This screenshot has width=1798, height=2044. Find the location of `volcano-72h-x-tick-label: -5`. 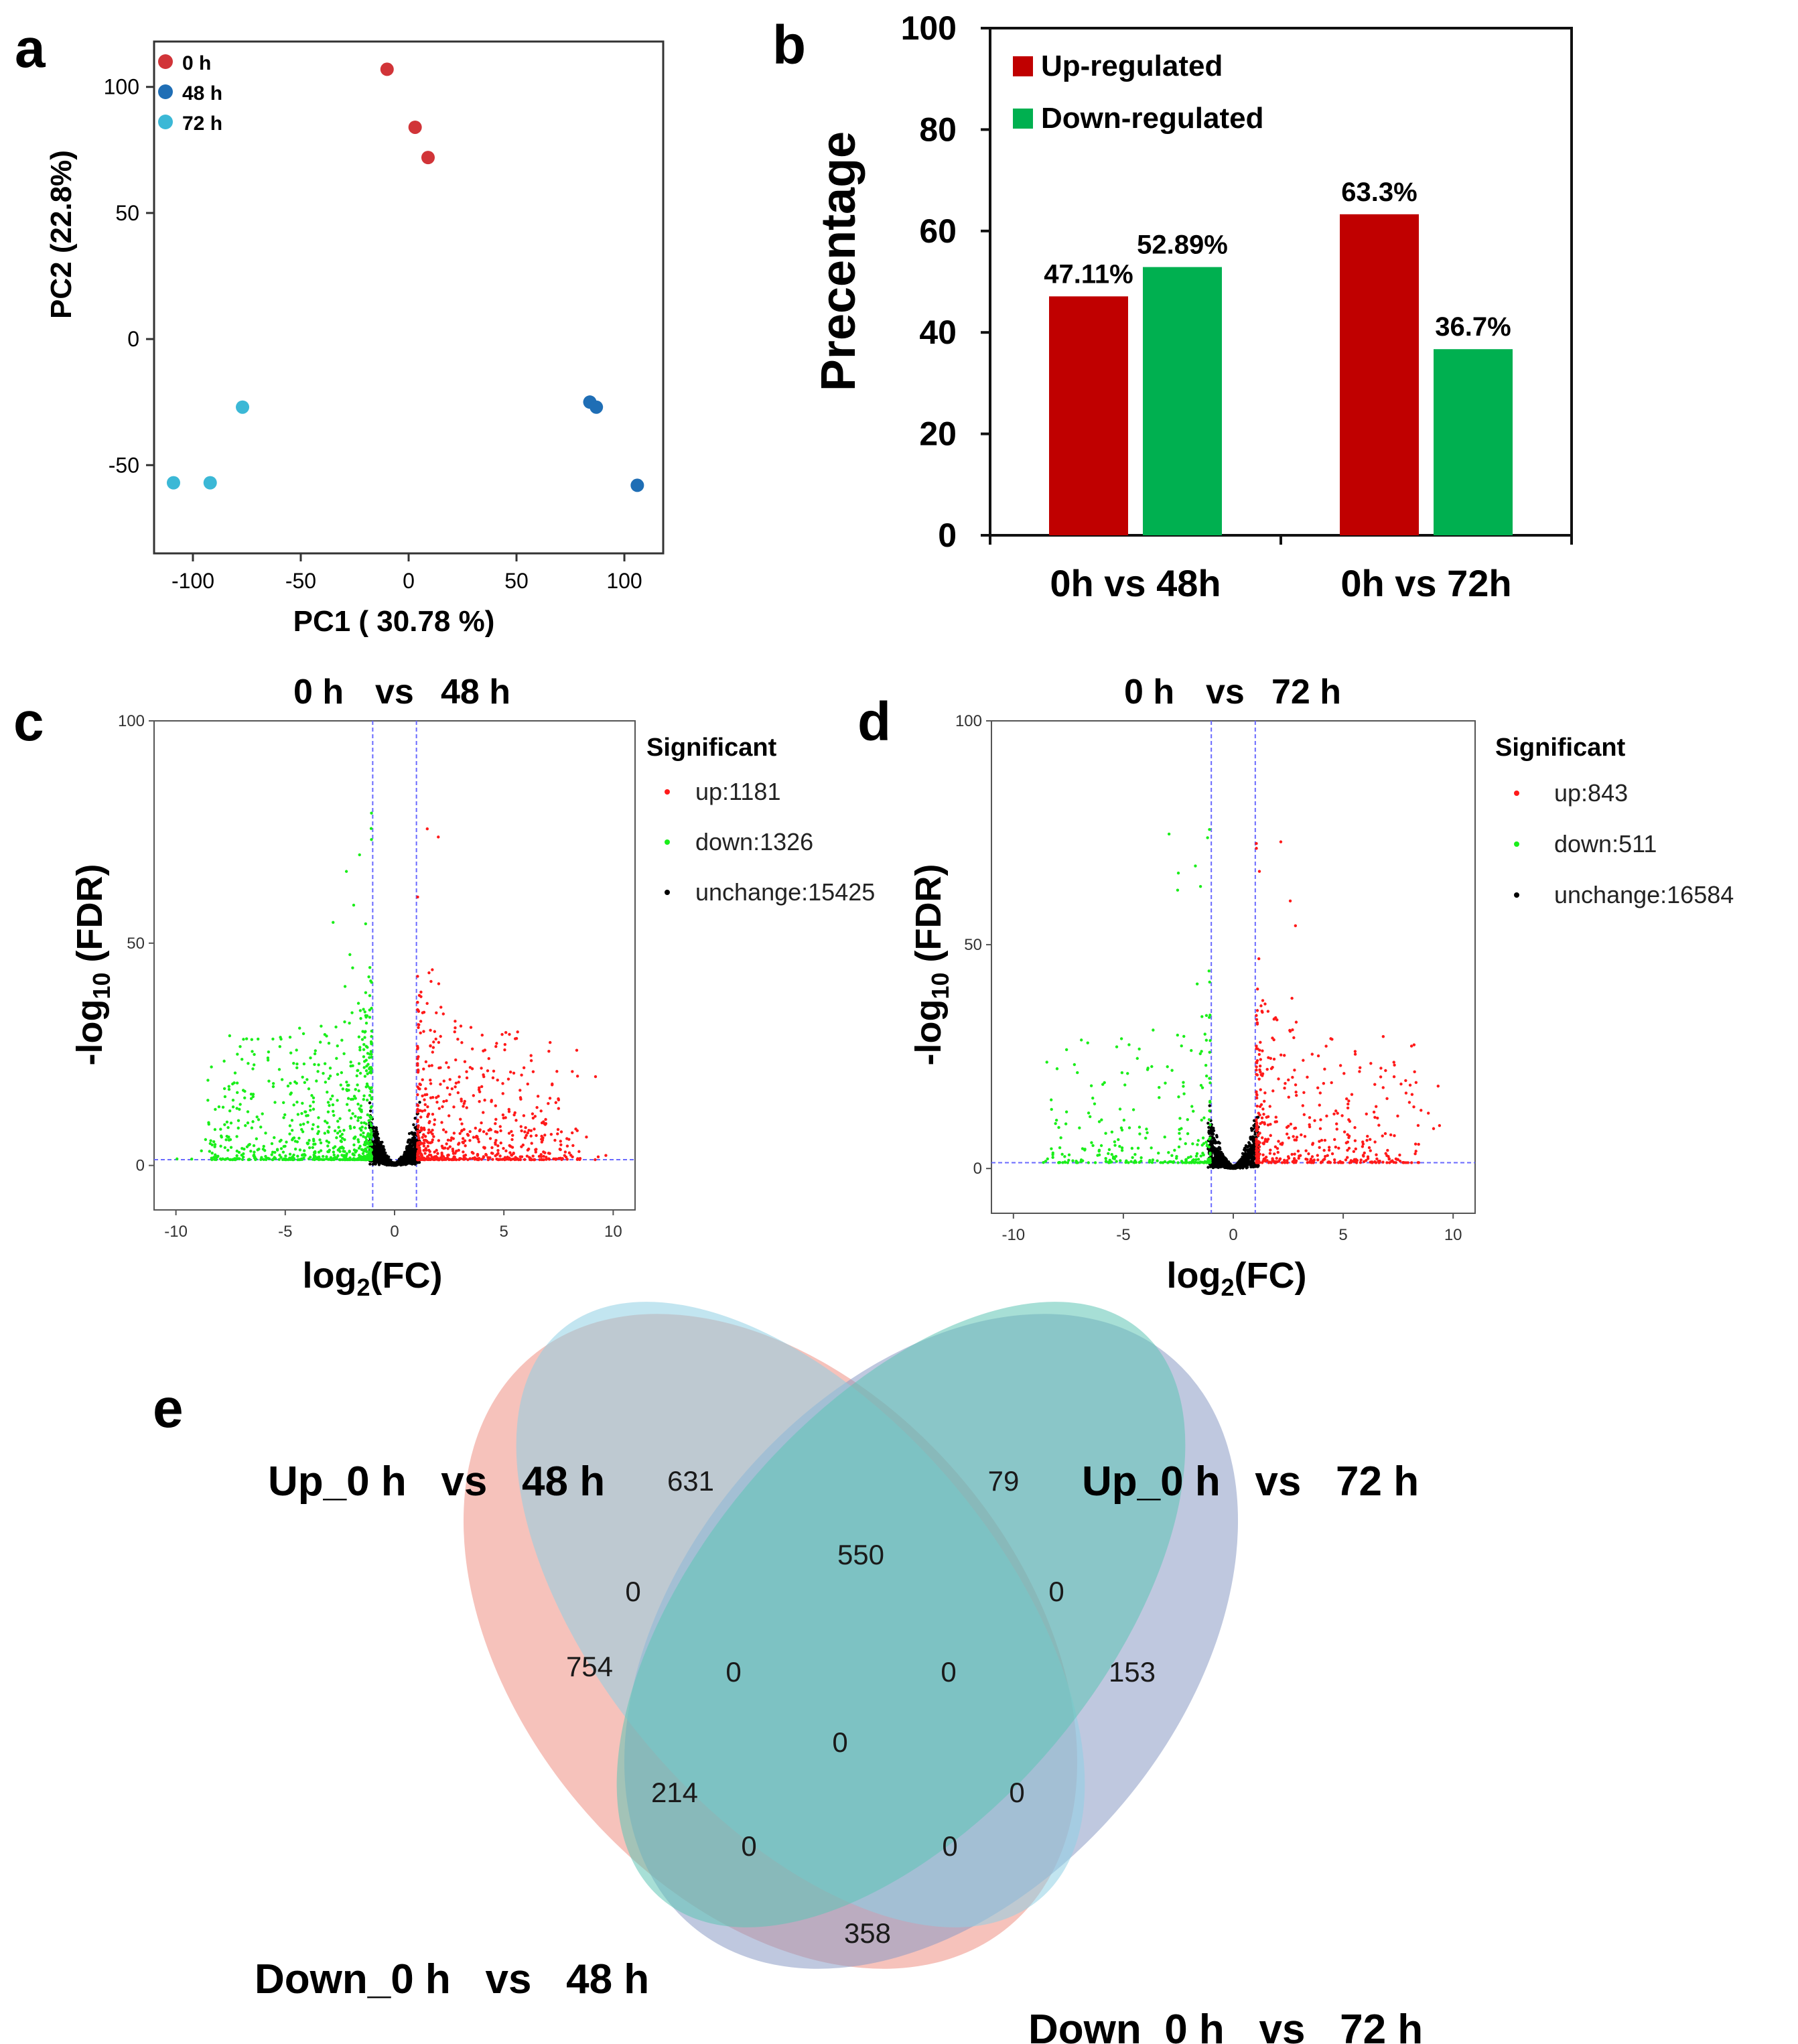

volcano-72h-x-tick-label: -5 is located at coordinates (1123, 1235).